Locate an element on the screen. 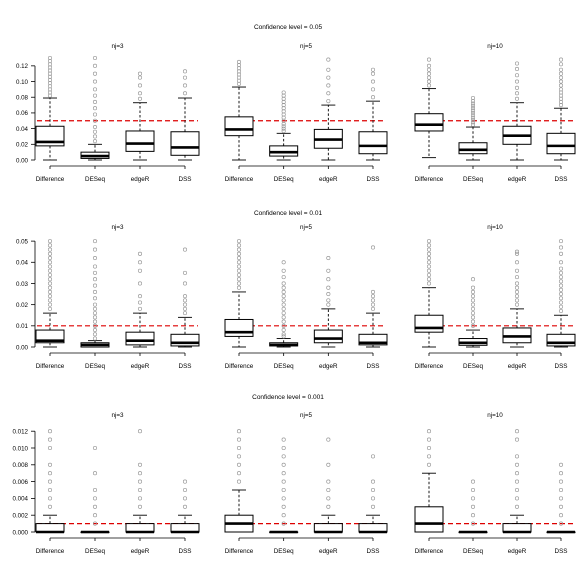 This screenshot has height=580, width=577. x-tick-label: DESeq is located at coordinates (284, 366).